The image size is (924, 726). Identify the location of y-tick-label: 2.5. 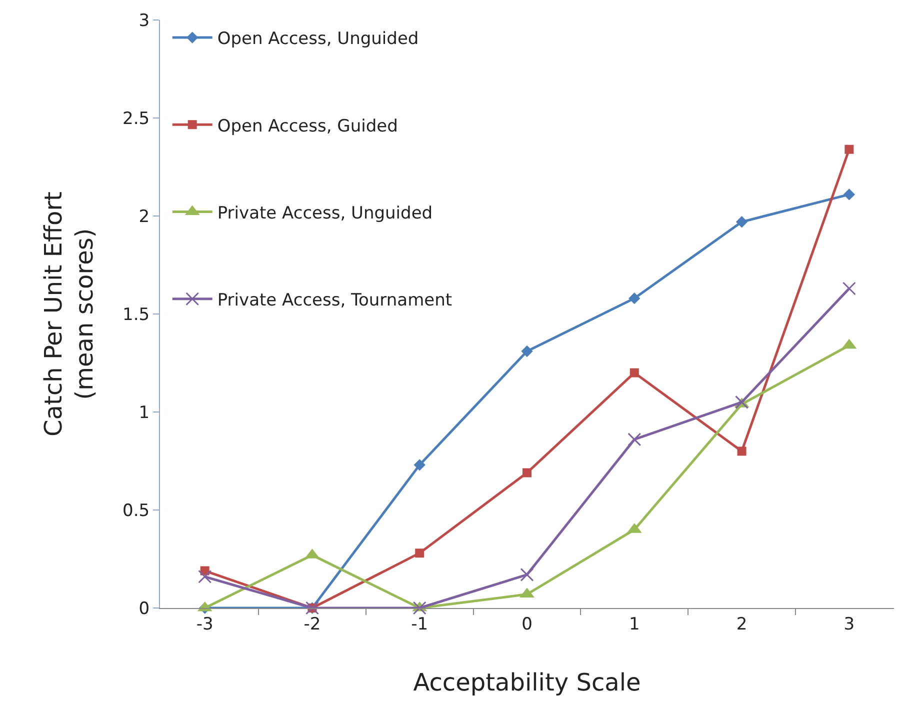
(136, 118).